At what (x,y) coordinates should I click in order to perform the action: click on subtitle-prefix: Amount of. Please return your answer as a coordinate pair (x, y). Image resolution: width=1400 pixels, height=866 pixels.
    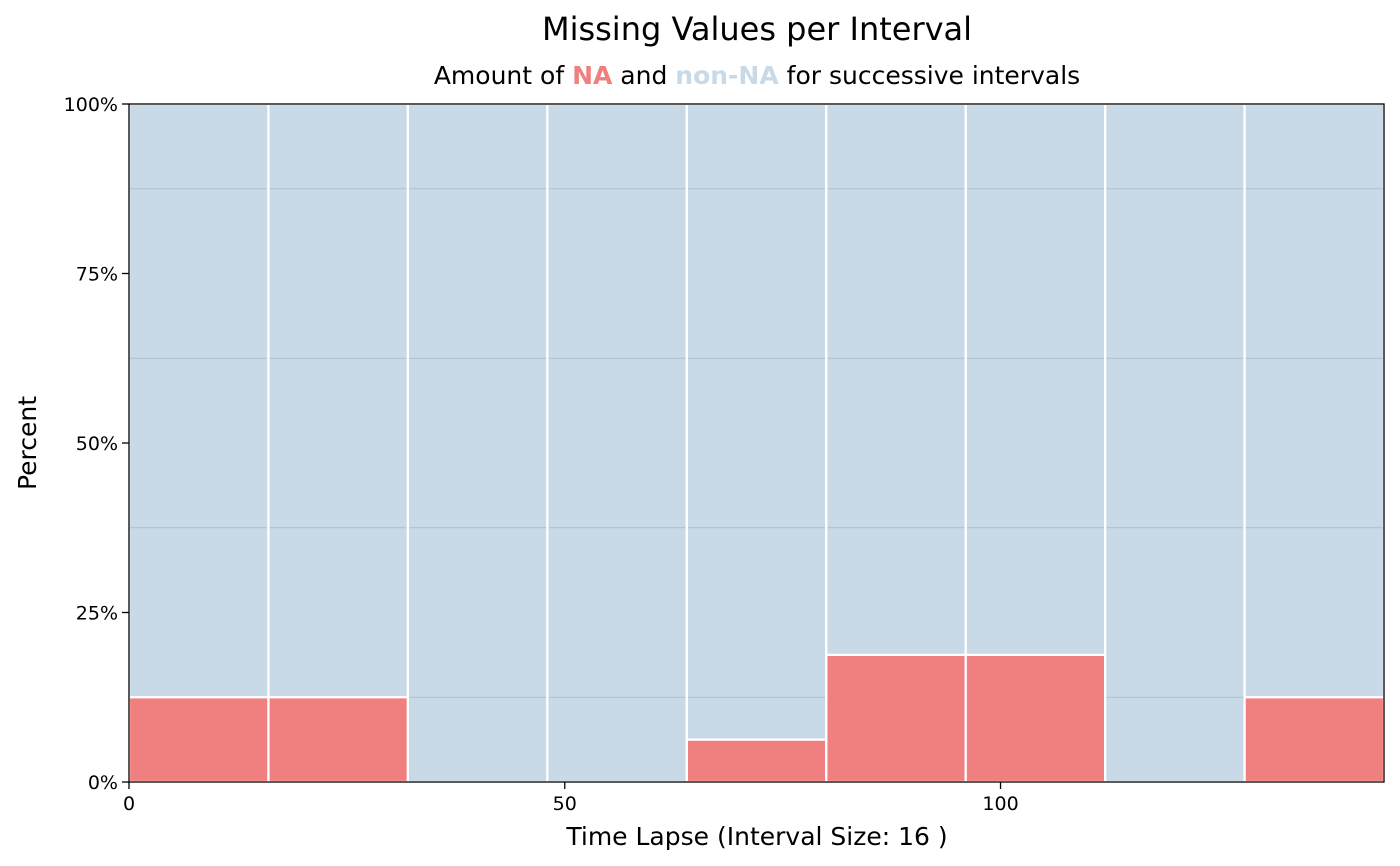
    Looking at the image, I should click on (503, 75).